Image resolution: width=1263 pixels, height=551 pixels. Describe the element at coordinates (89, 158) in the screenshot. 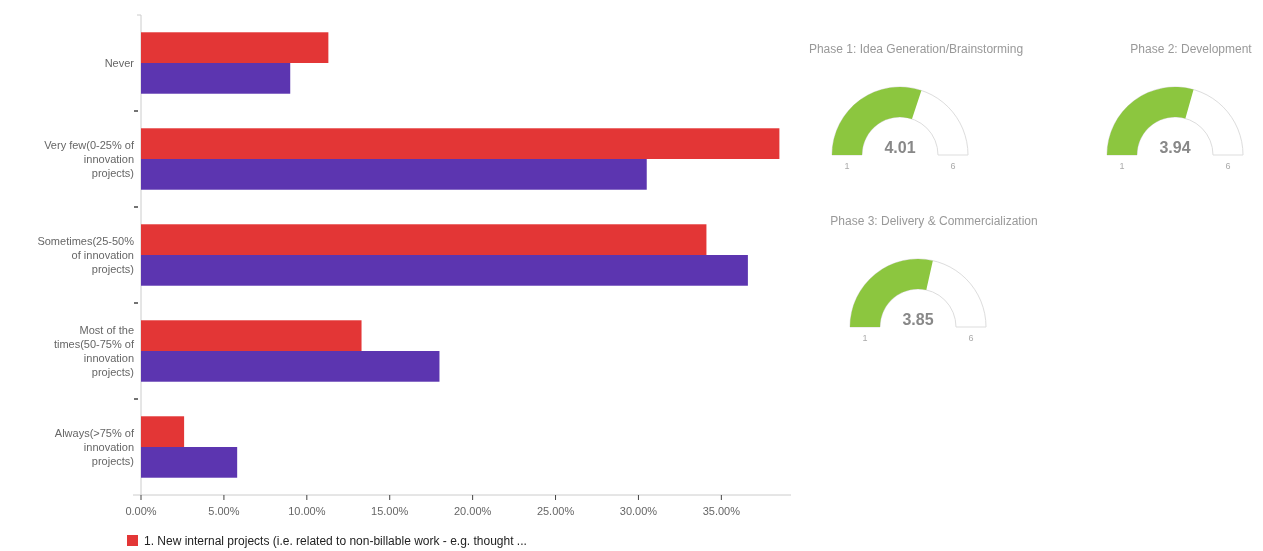

I see `y-tick-label: Very few(0-25% of innovation projects)` at that location.